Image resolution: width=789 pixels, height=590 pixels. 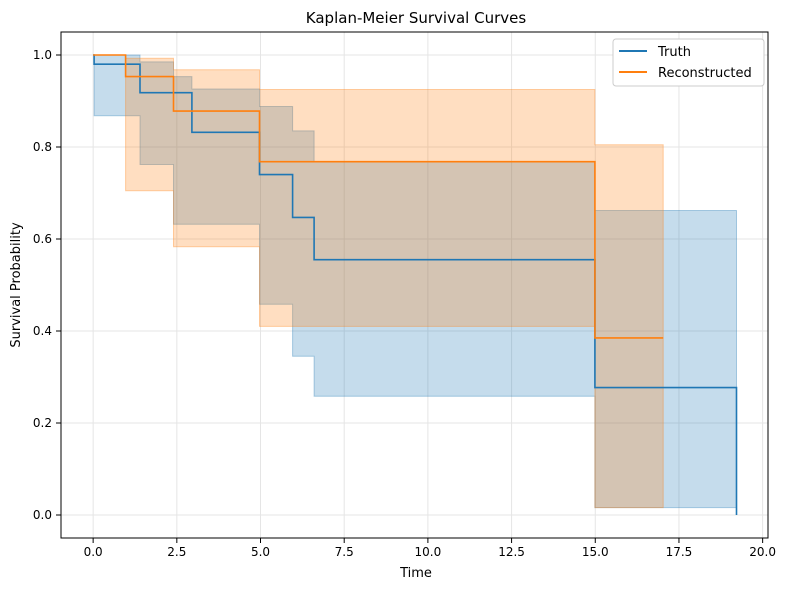 What do you see at coordinates (42, 331) in the screenshot?
I see `y-tick-label: 0.4` at bounding box center [42, 331].